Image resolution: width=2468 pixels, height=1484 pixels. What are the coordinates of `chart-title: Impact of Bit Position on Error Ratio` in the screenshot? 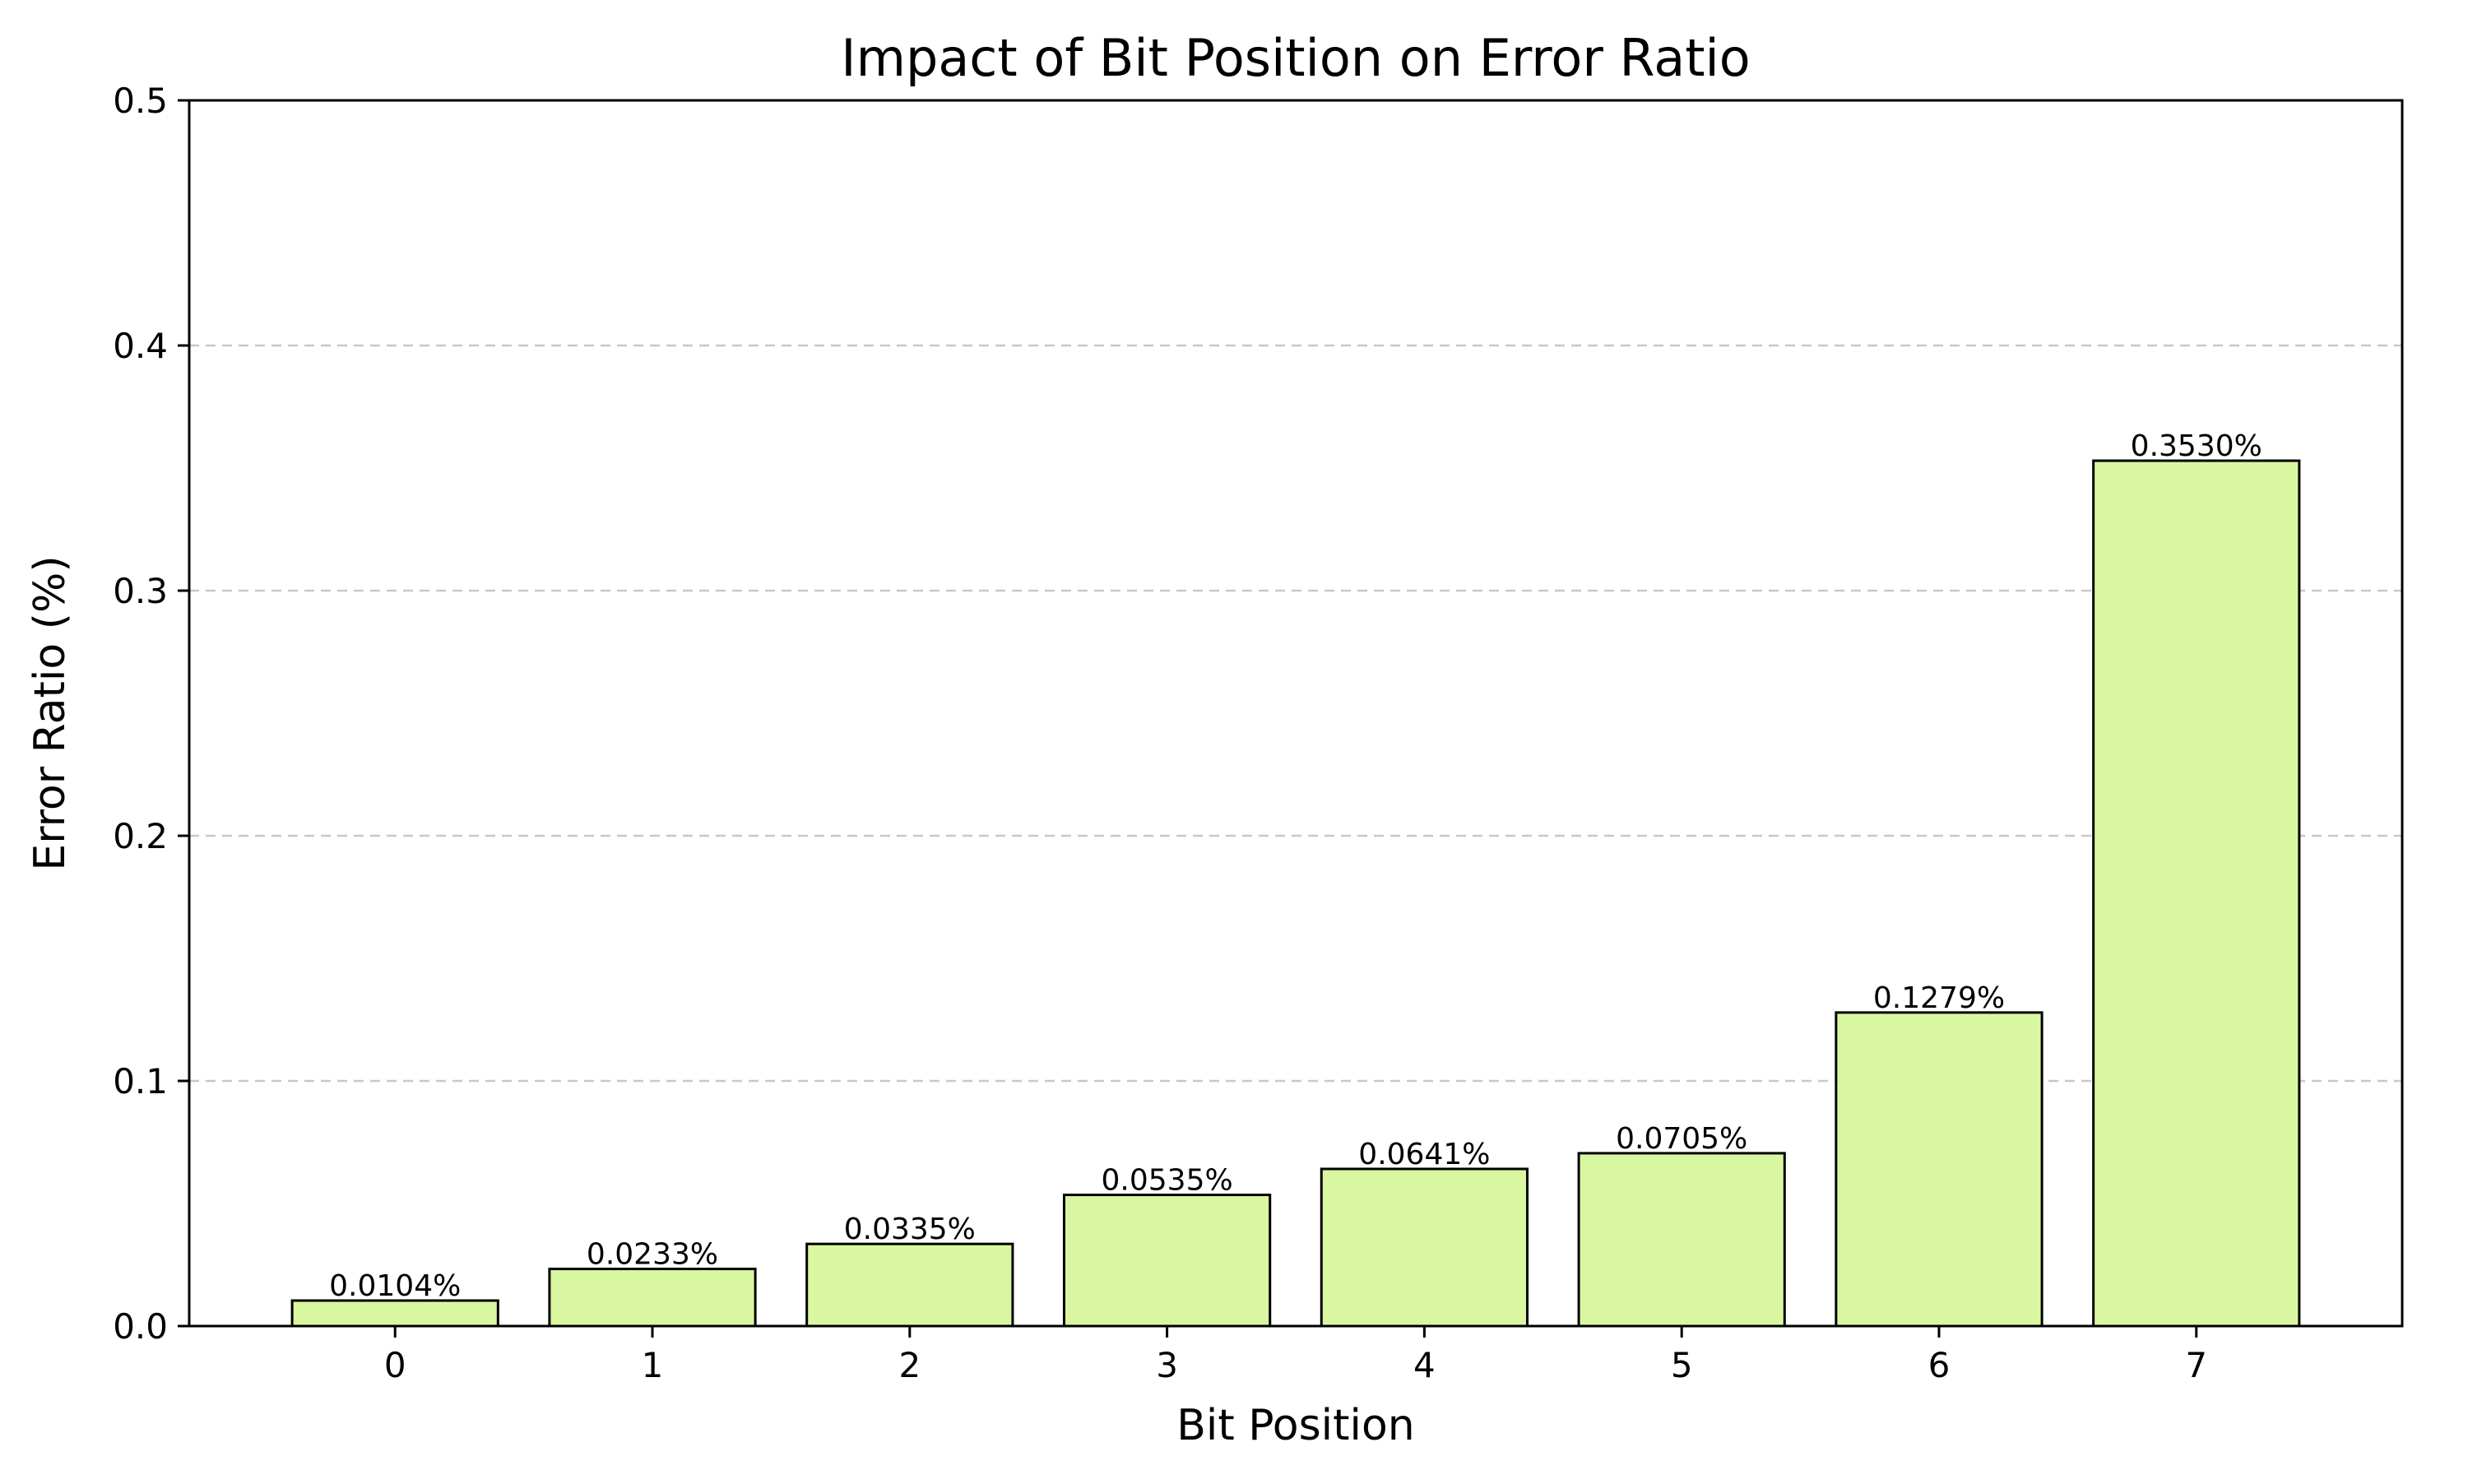 It's located at (1295, 58).